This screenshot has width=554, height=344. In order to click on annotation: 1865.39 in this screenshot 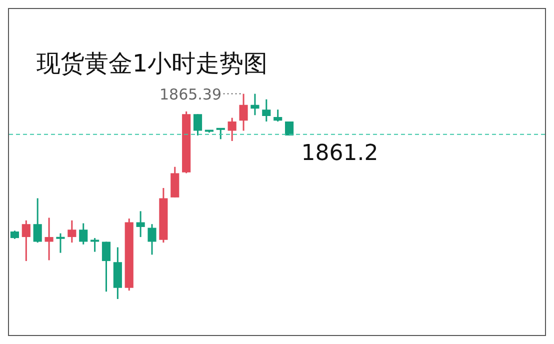, I will do `click(190, 95)`.